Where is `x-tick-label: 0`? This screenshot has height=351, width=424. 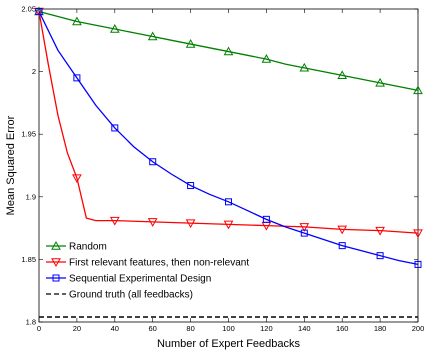 x-tick-label: 0 is located at coordinates (39, 328).